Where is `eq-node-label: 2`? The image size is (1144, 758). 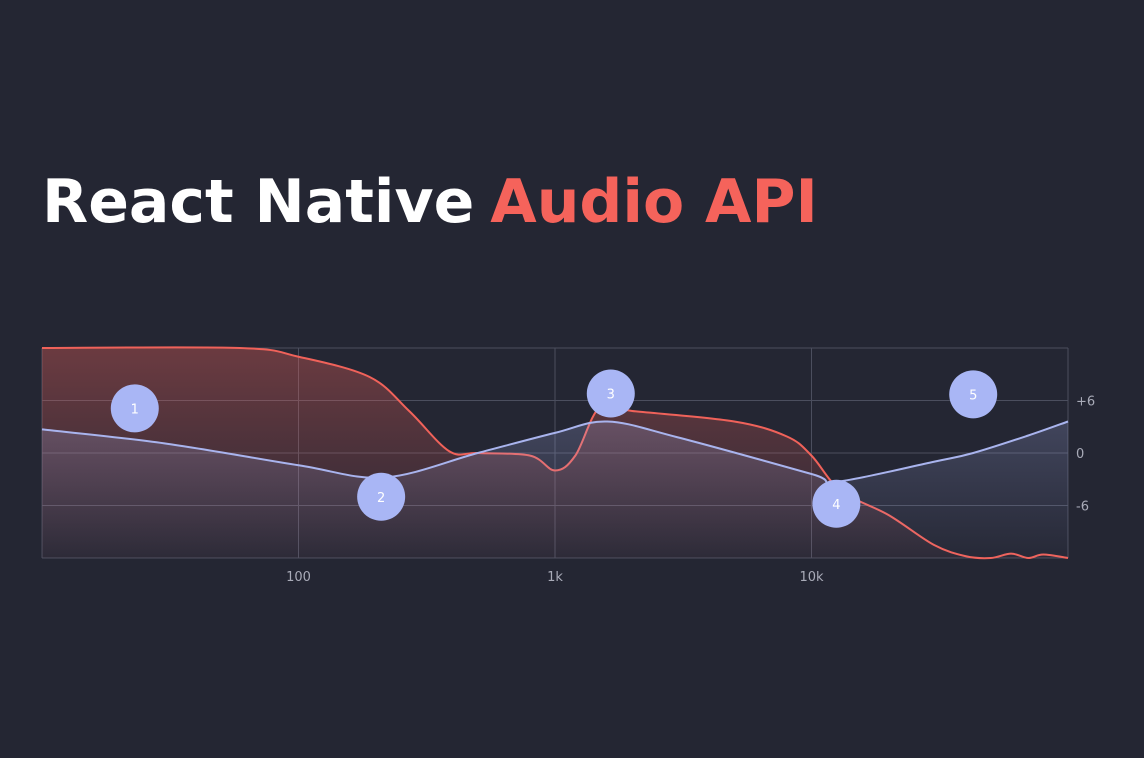 eq-node-label: 2 is located at coordinates (381, 498).